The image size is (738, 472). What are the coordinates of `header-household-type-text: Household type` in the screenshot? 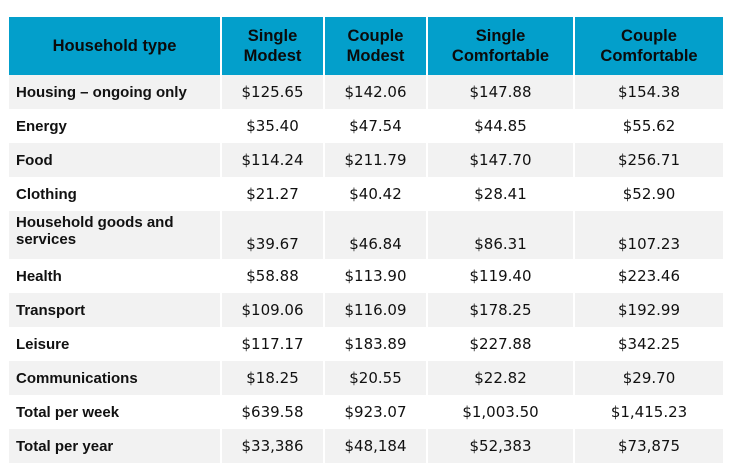 It's located at (114, 46).